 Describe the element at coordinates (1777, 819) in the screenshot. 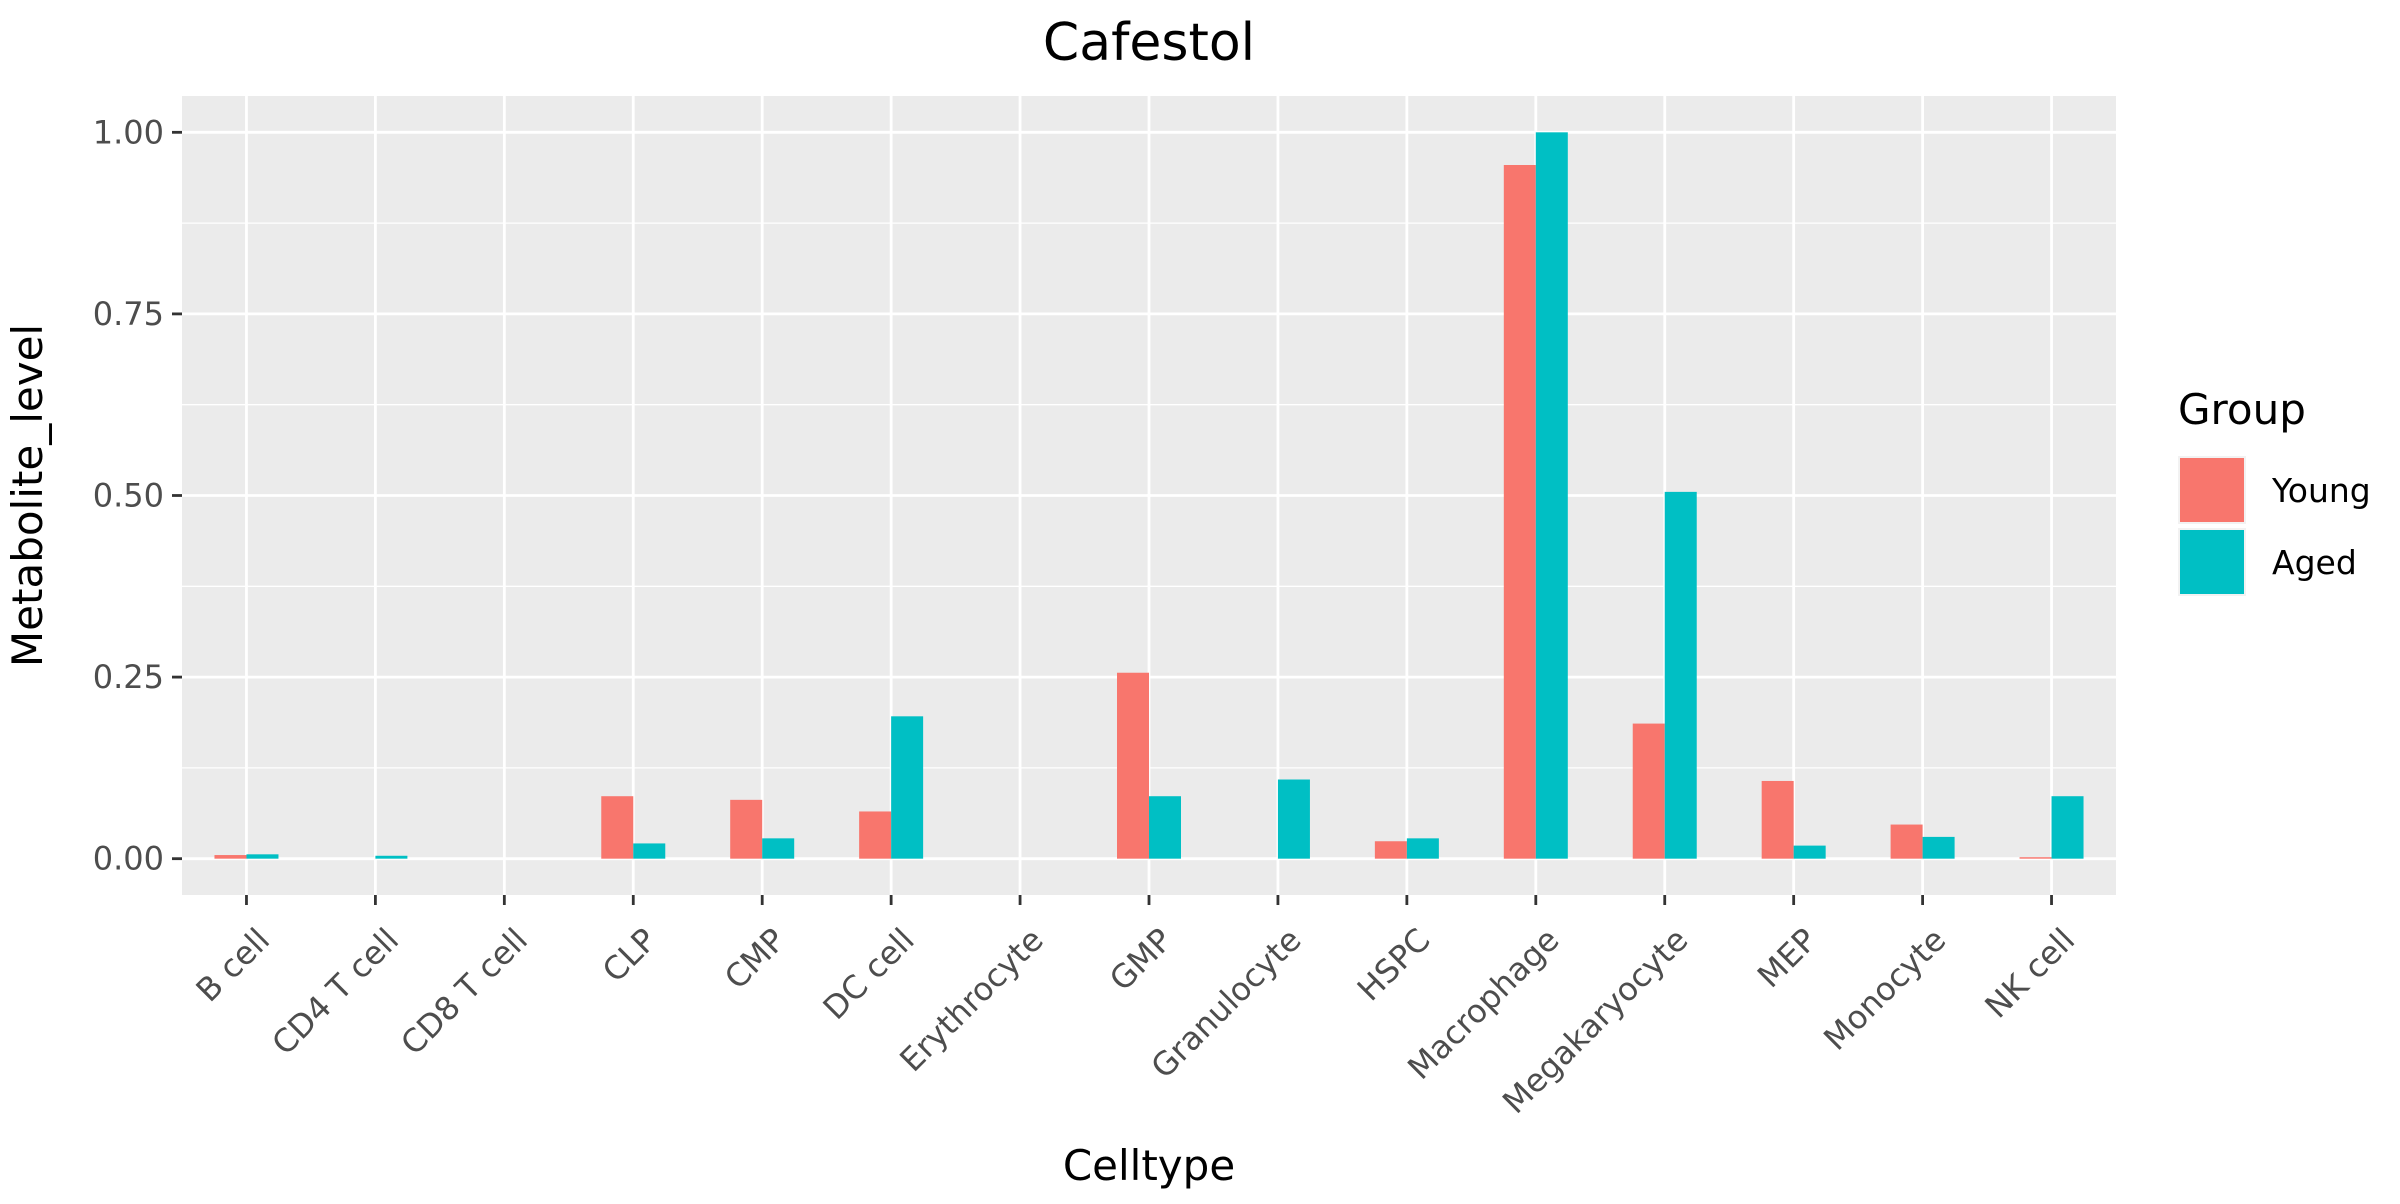

I see `bar-young-mep` at that location.